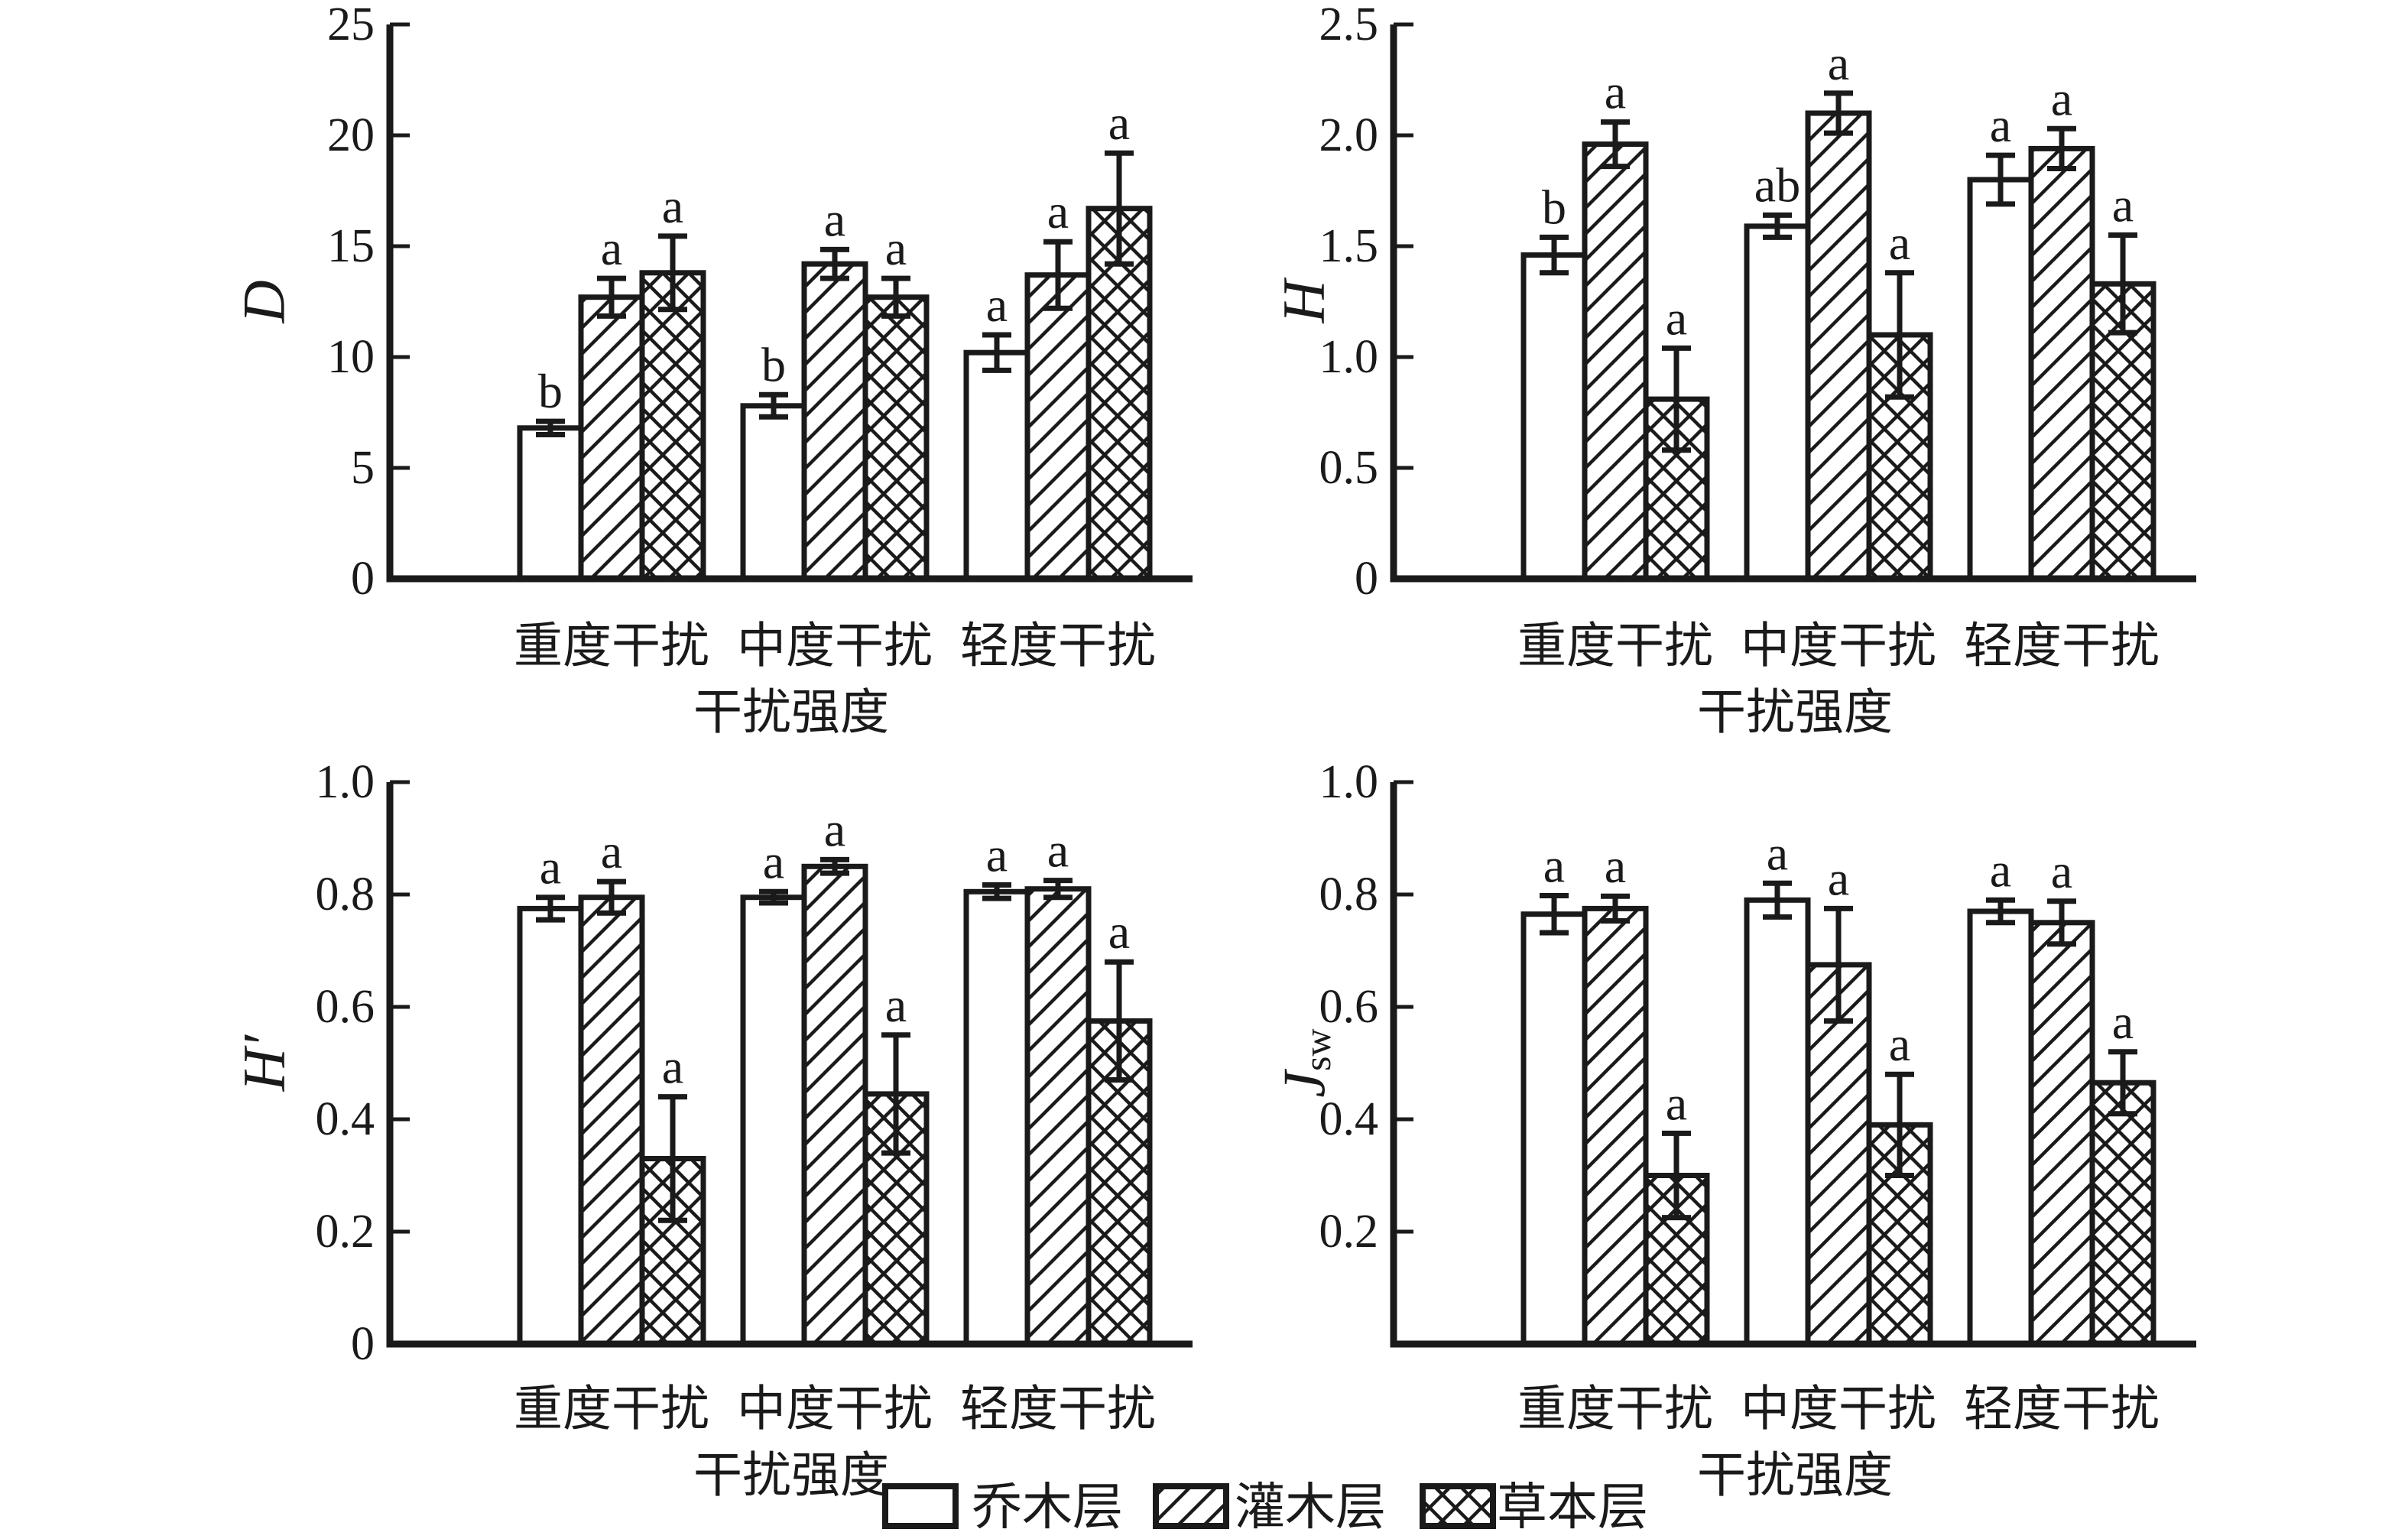 Image resolution: width=2408 pixels, height=1539 pixels. I want to click on legend-label-shrub: 灌木层, so click(1311, 1508).